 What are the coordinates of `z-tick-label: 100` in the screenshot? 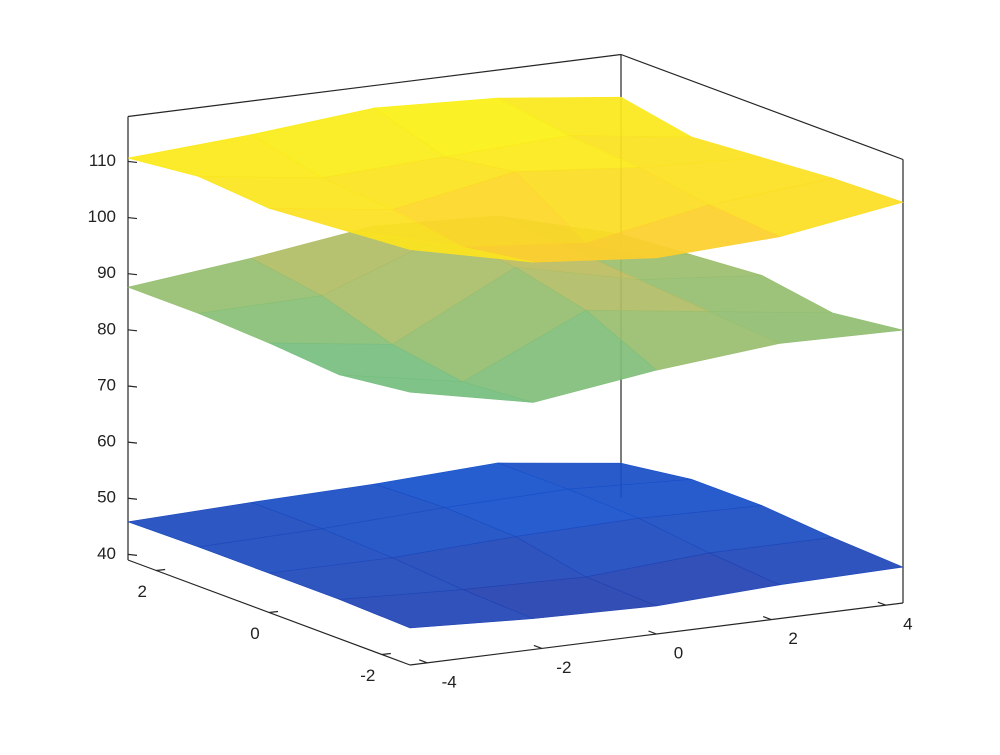 It's located at (102, 216).